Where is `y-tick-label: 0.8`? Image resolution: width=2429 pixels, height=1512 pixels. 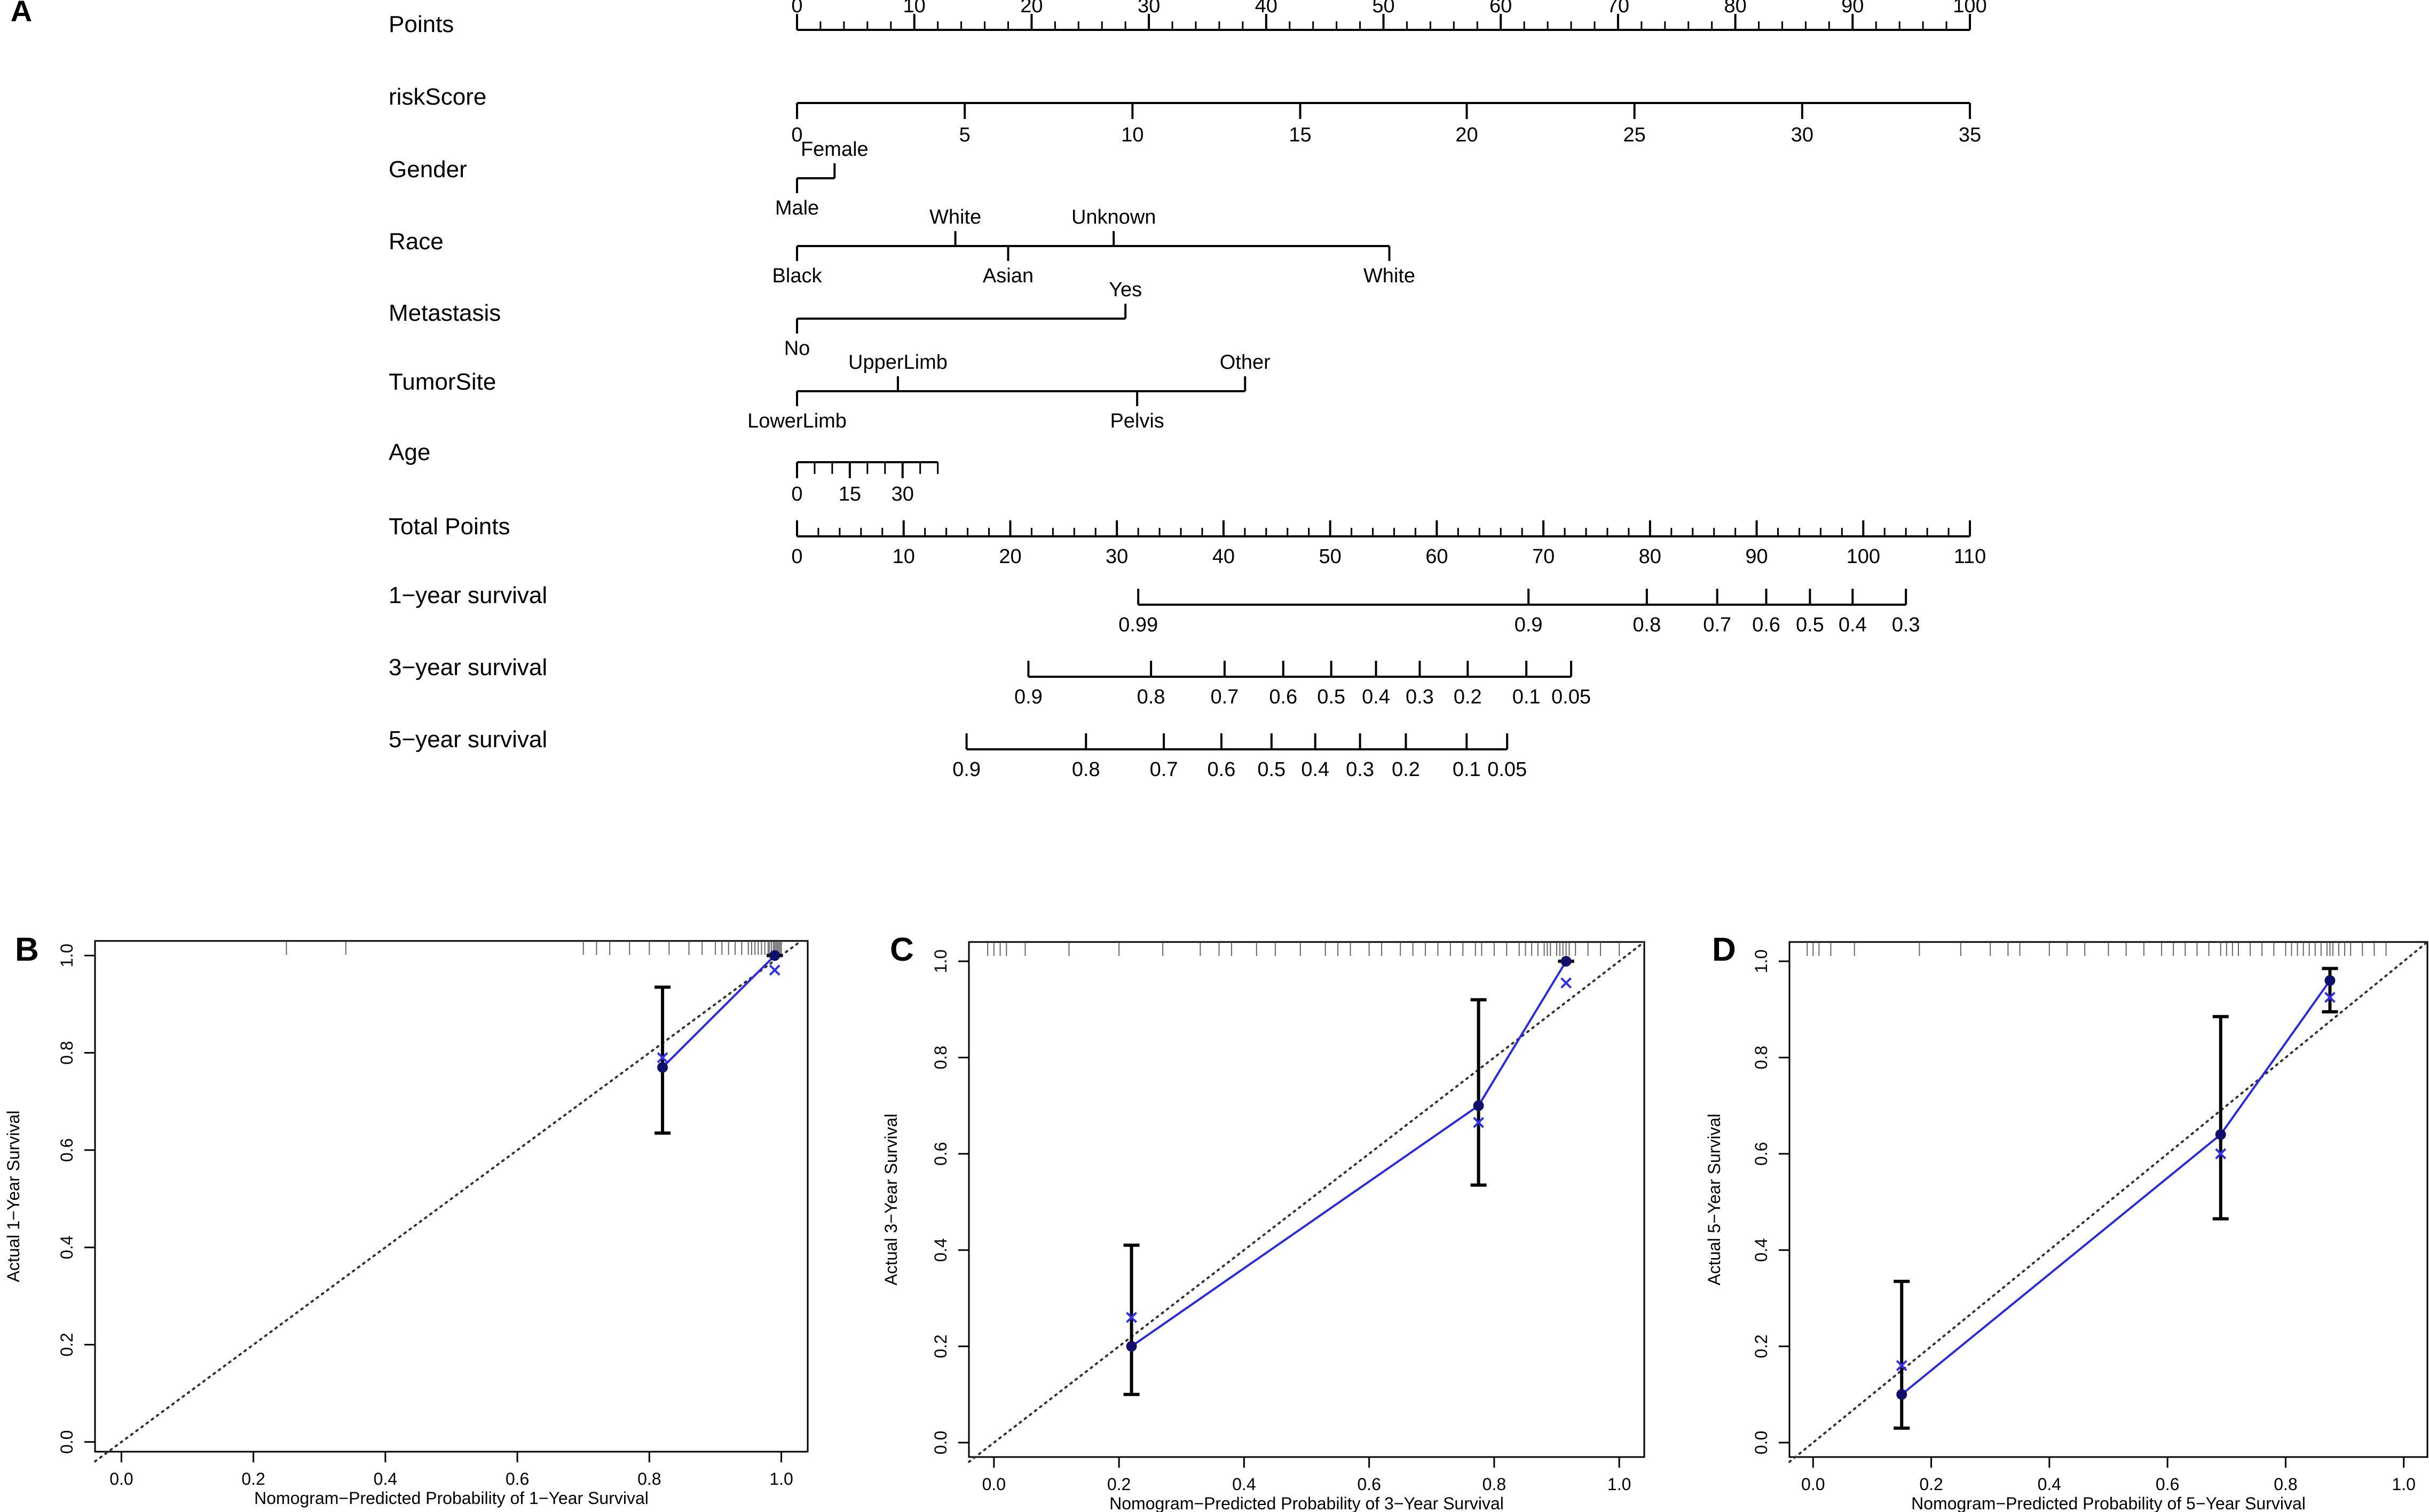
y-tick-label: 0.8 is located at coordinates (66, 1052).